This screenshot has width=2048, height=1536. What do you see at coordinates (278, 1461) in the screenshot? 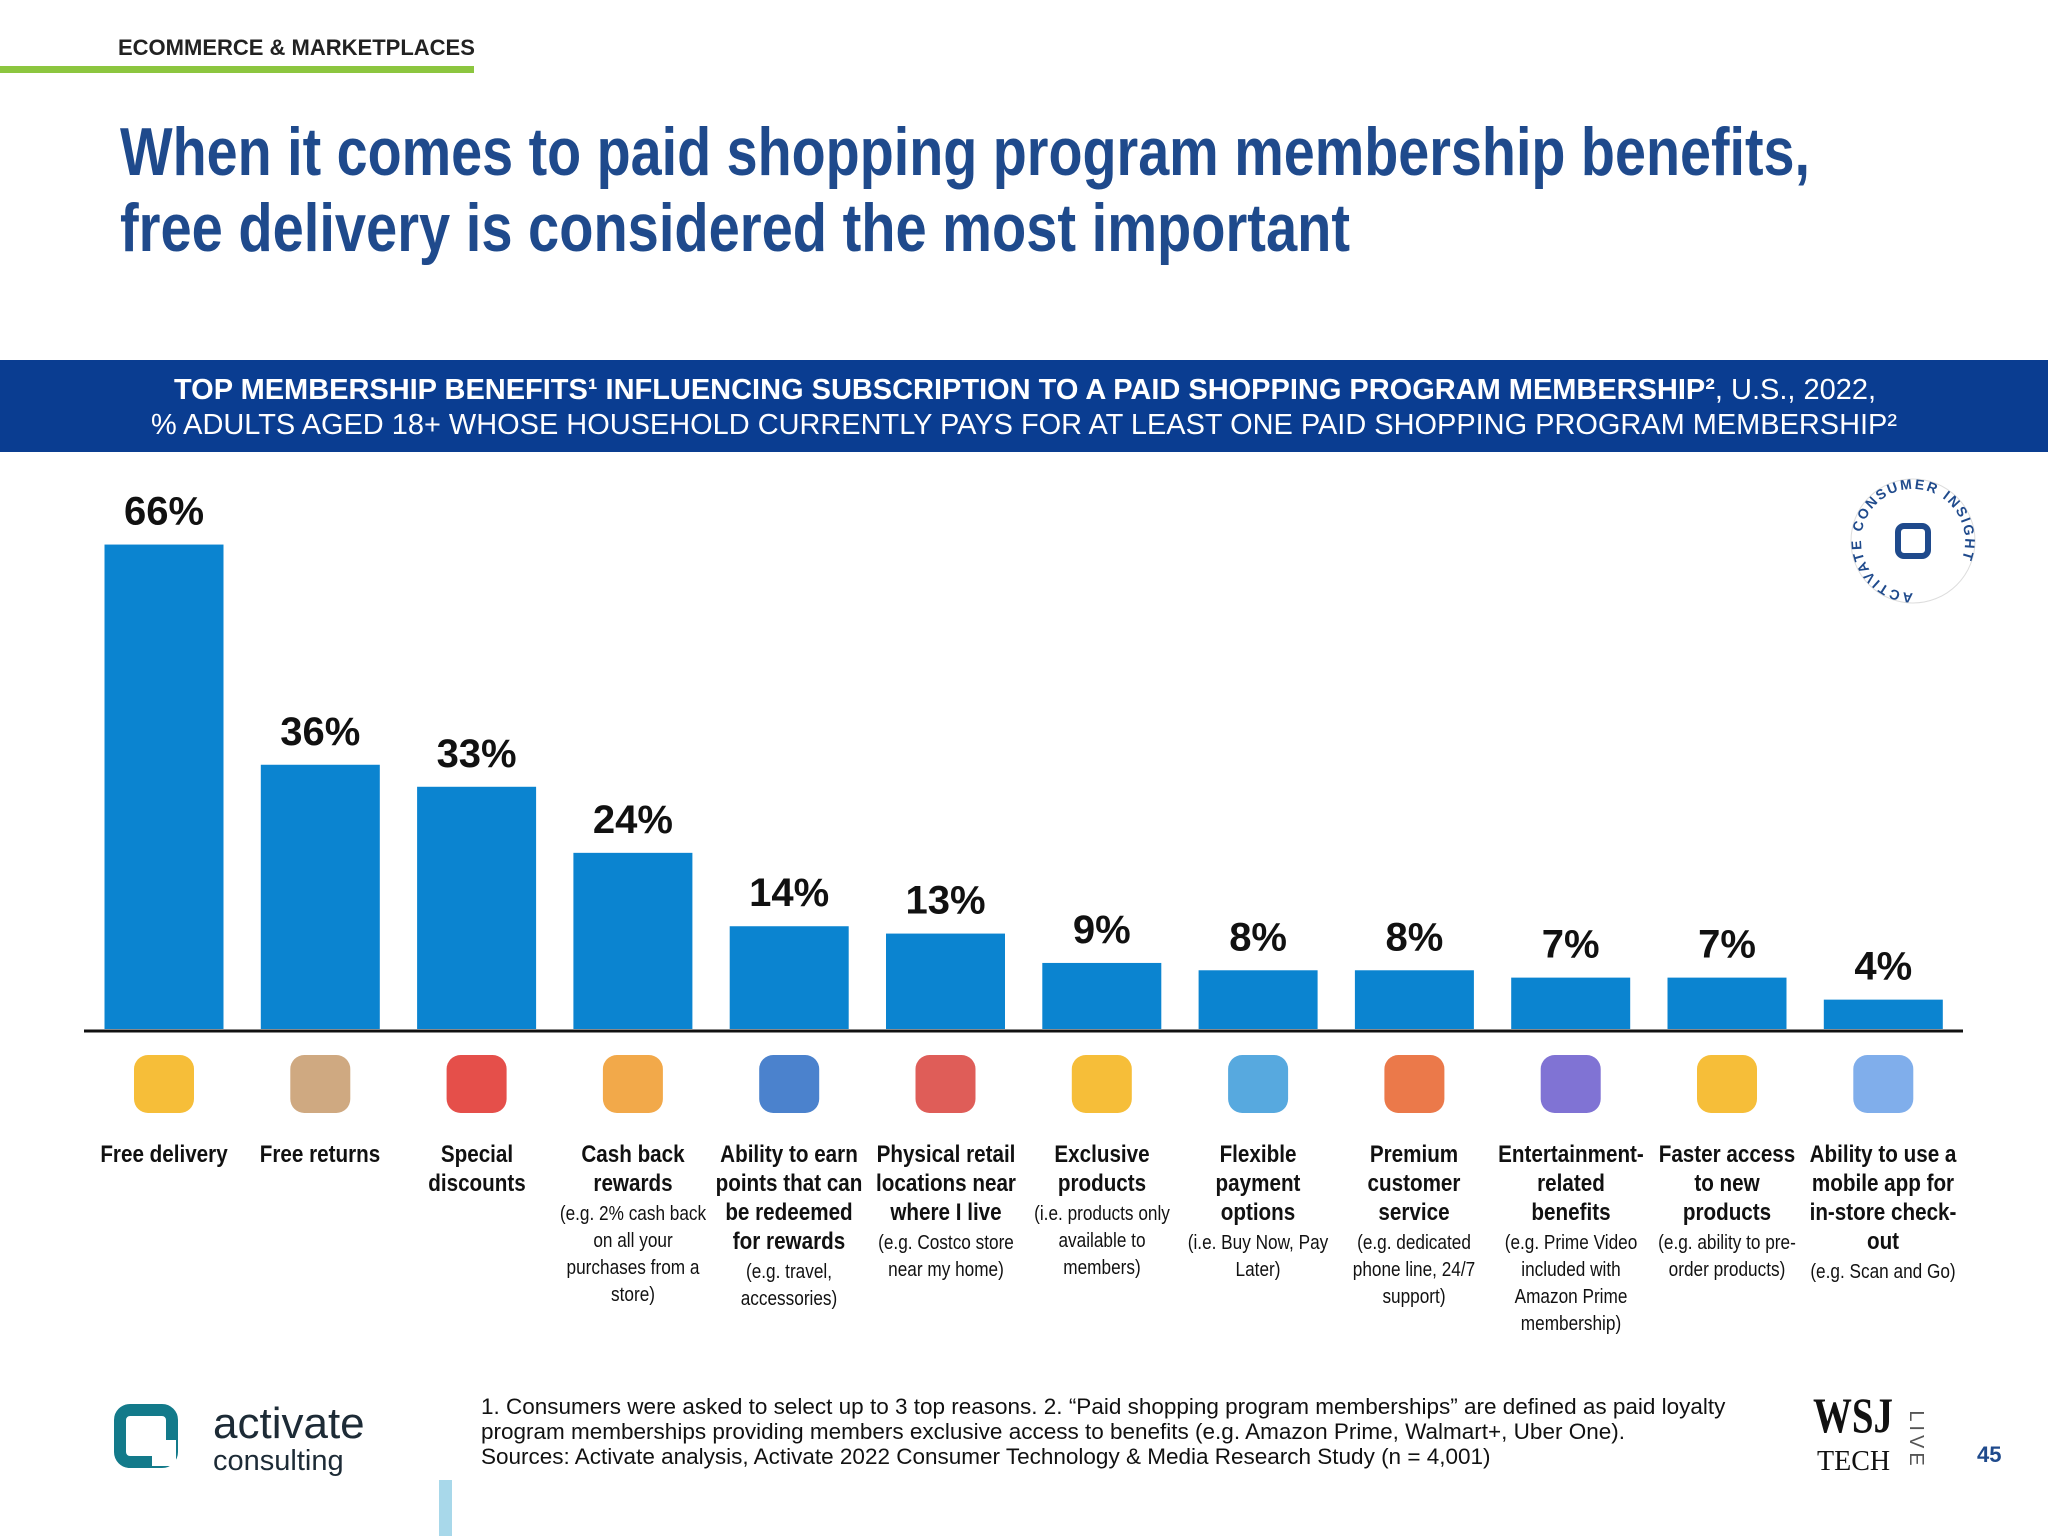
I see `logo-sub: consulting` at bounding box center [278, 1461].